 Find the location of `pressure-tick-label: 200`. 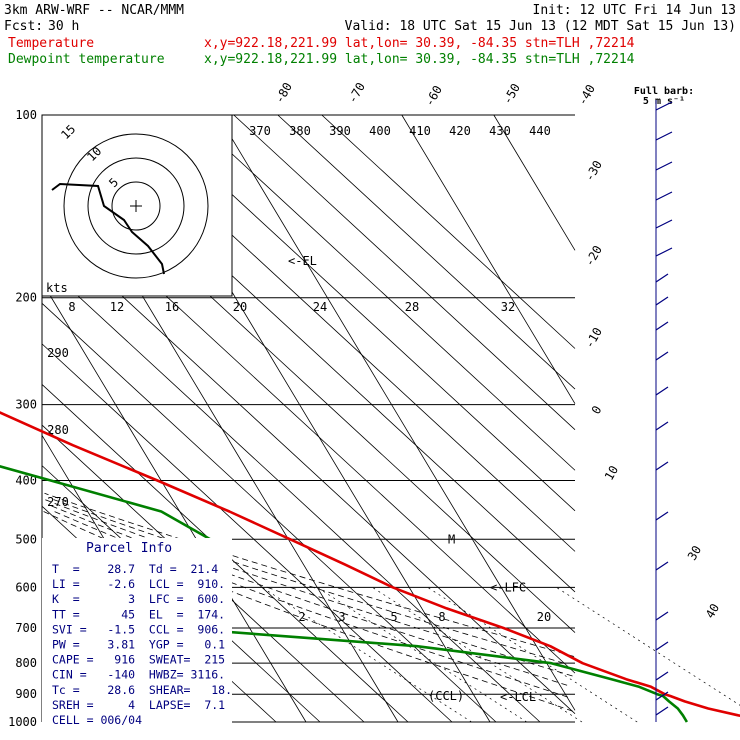

pressure-tick-label: 200 is located at coordinates (26, 298).